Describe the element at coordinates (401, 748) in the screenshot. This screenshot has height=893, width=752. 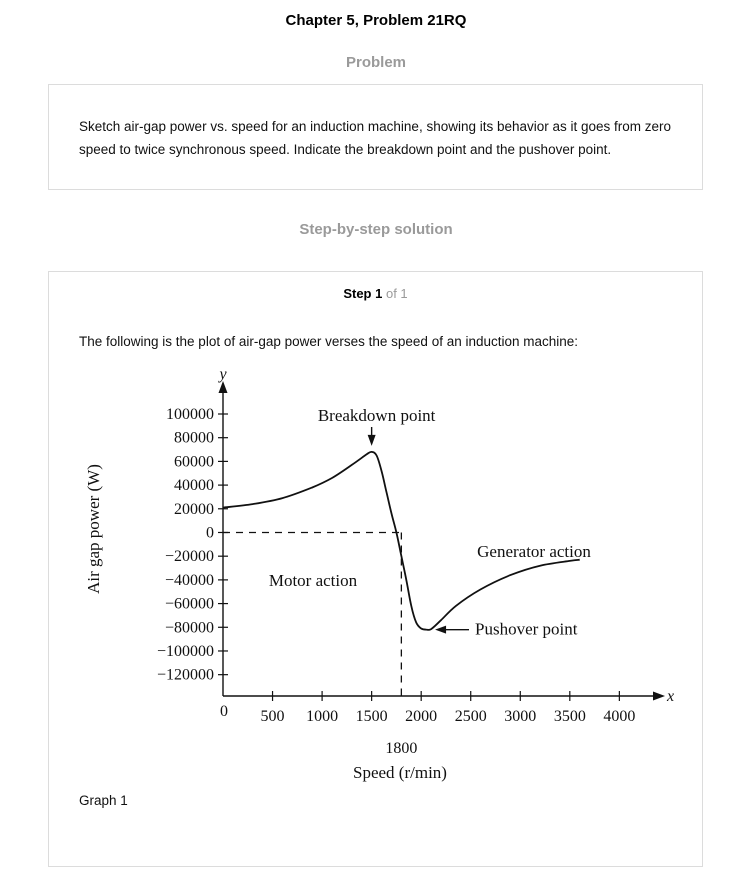
I see `sync-speed-label: 1800` at that location.